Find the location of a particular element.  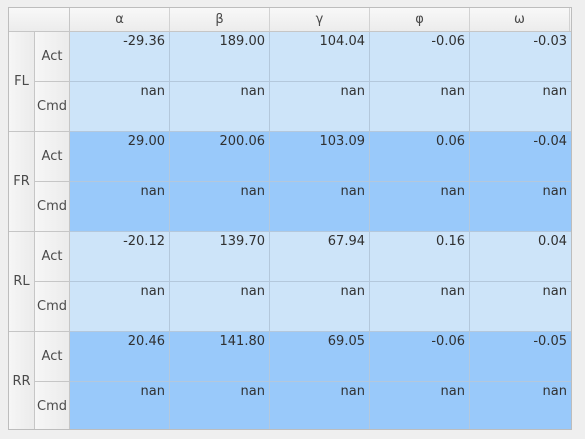

table-cell: 139.70 is located at coordinates (220, 257).